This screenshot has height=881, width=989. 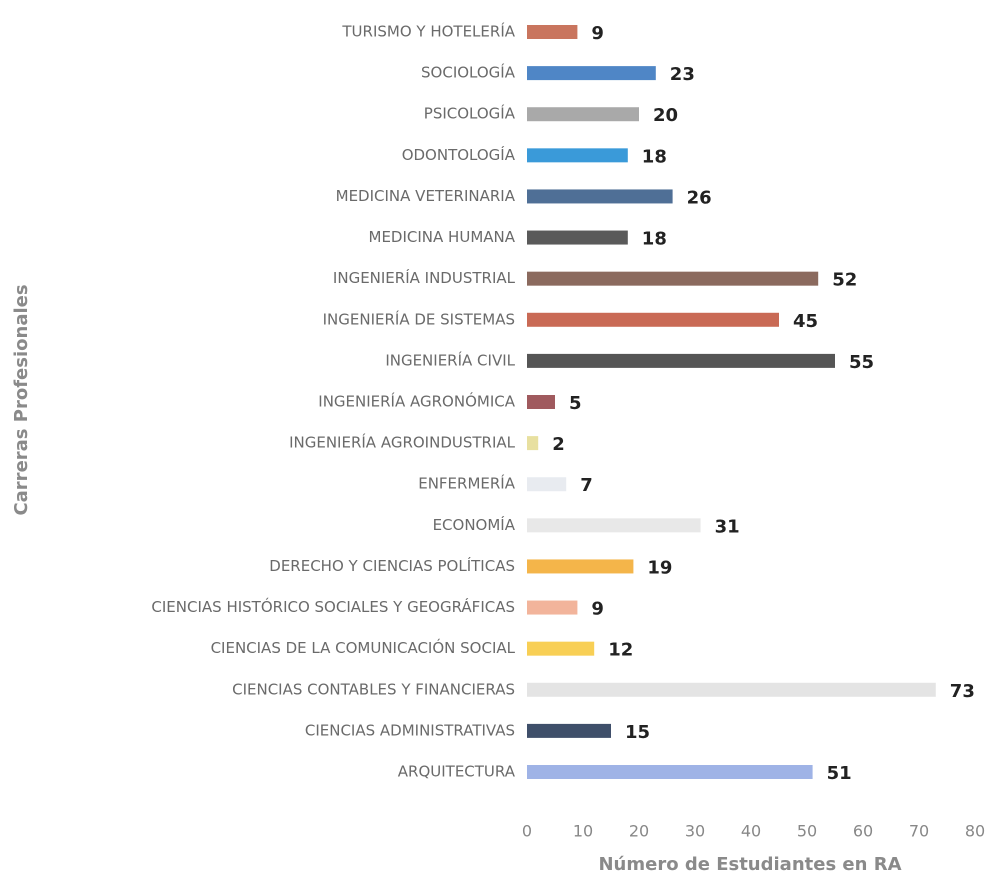 What do you see at coordinates (807, 831) in the screenshot?
I see `x-tick-label: 50` at bounding box center [807, 831].